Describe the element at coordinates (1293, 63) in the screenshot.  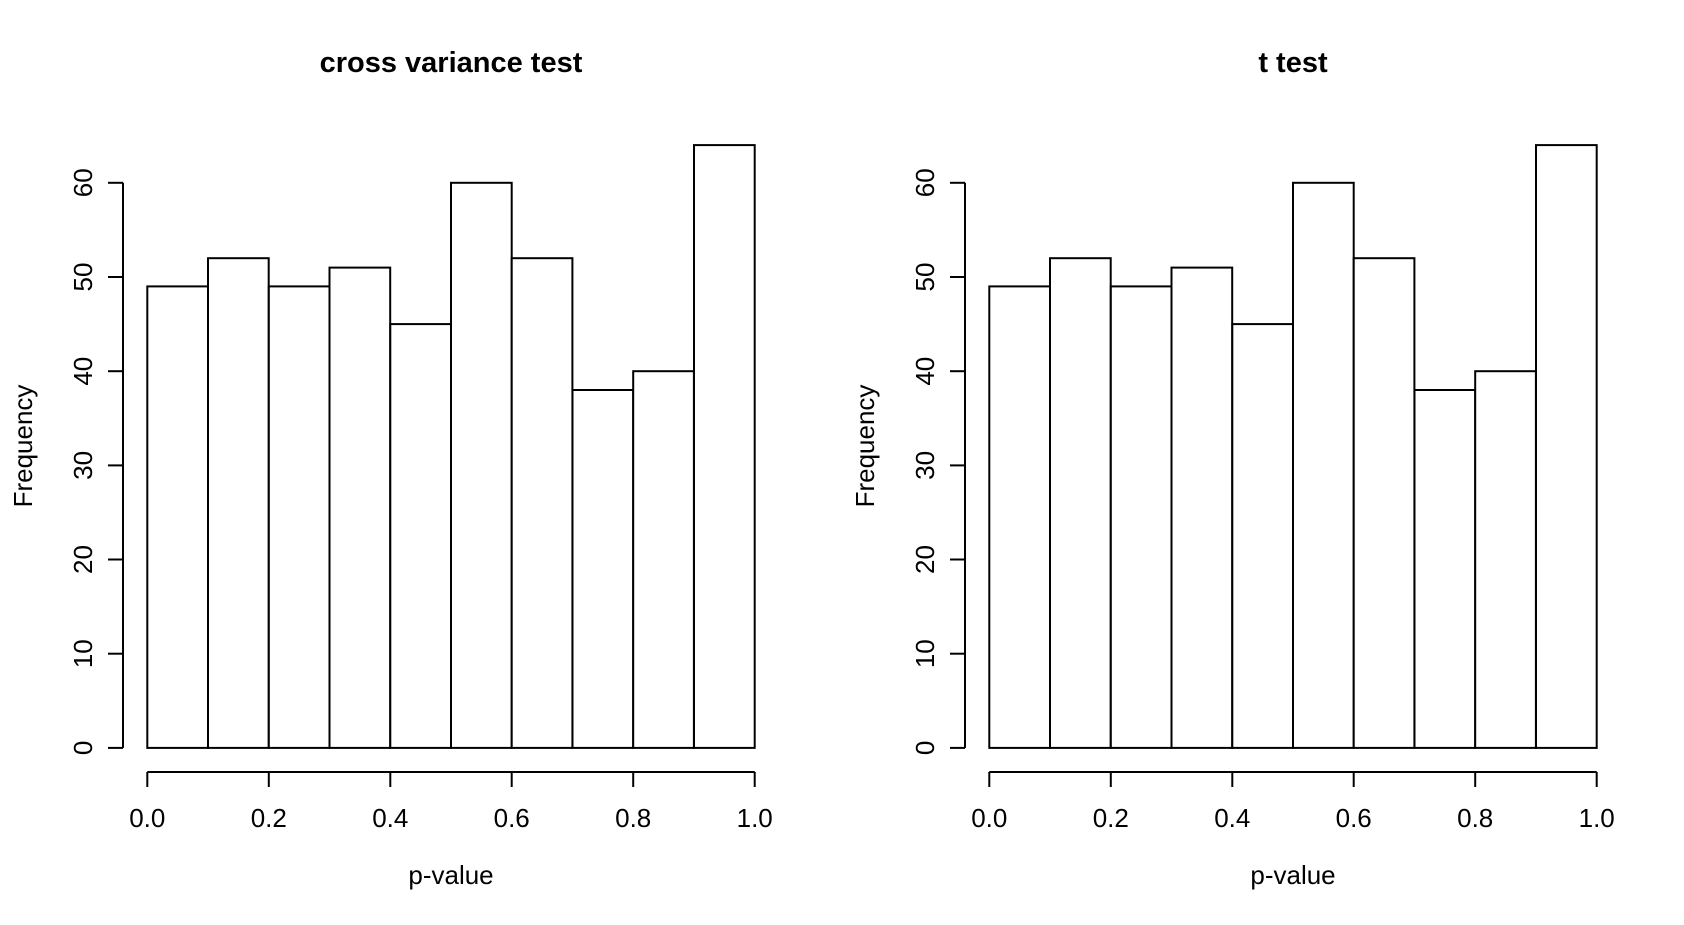
I see `chart-title: t test` at that location.